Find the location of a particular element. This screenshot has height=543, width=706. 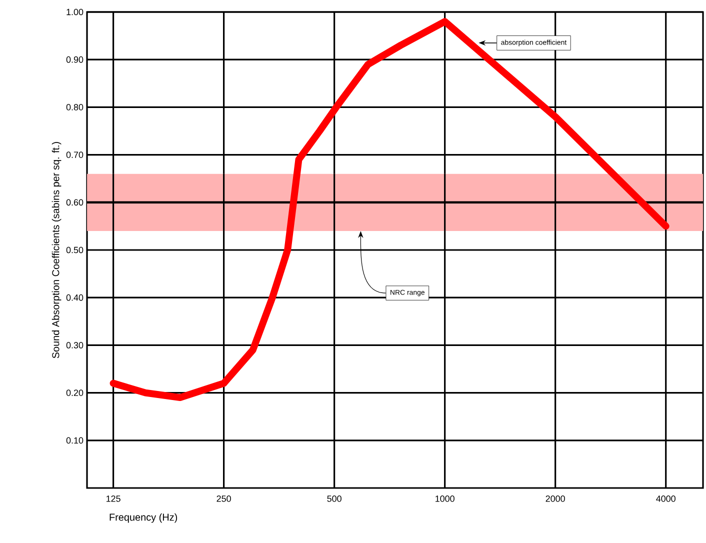

x-axis-title: Frequency (Hz) is located at coordinates (144, 518).